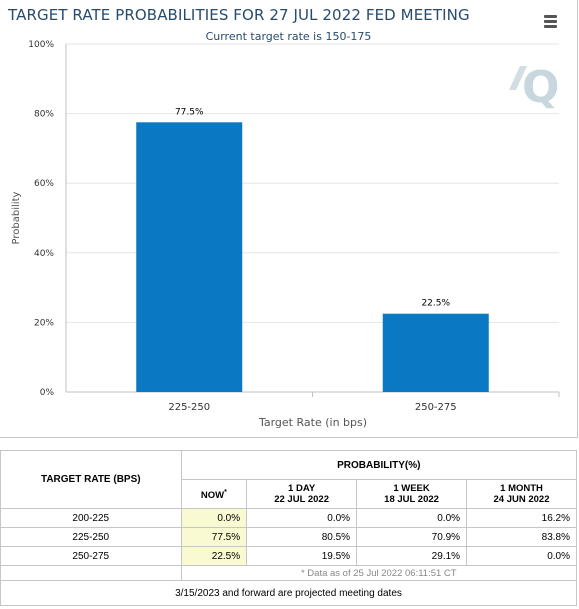 This screenshot has height=609, width=579. I want to click on y-tick-label: 20%, so click(44, 323).